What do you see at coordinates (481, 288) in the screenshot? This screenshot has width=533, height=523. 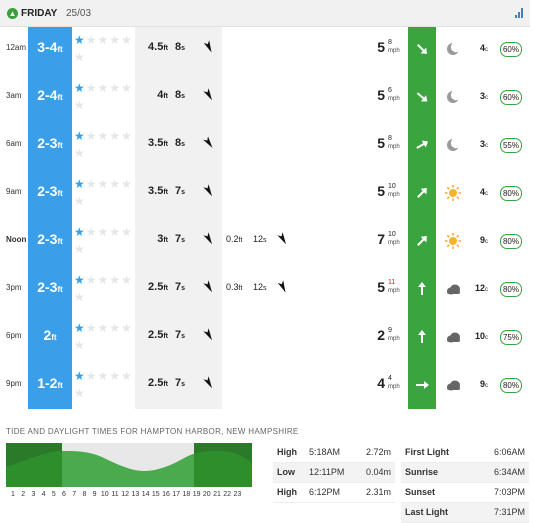 I see `temperature: 12c` at bounding box center [481, 288].